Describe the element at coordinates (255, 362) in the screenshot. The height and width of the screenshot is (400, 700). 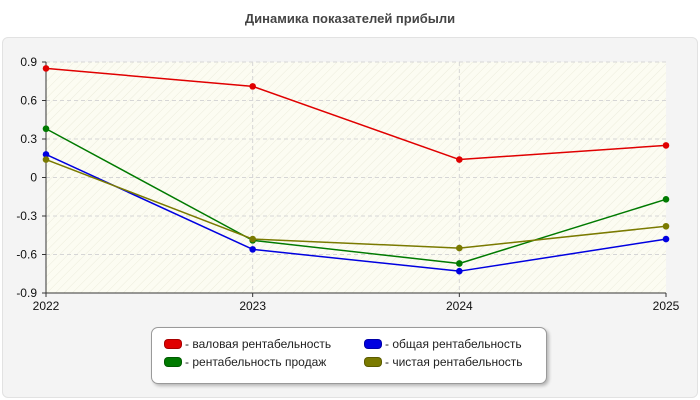
I see `legend-label-sales: рентабельность продаж` at that location.